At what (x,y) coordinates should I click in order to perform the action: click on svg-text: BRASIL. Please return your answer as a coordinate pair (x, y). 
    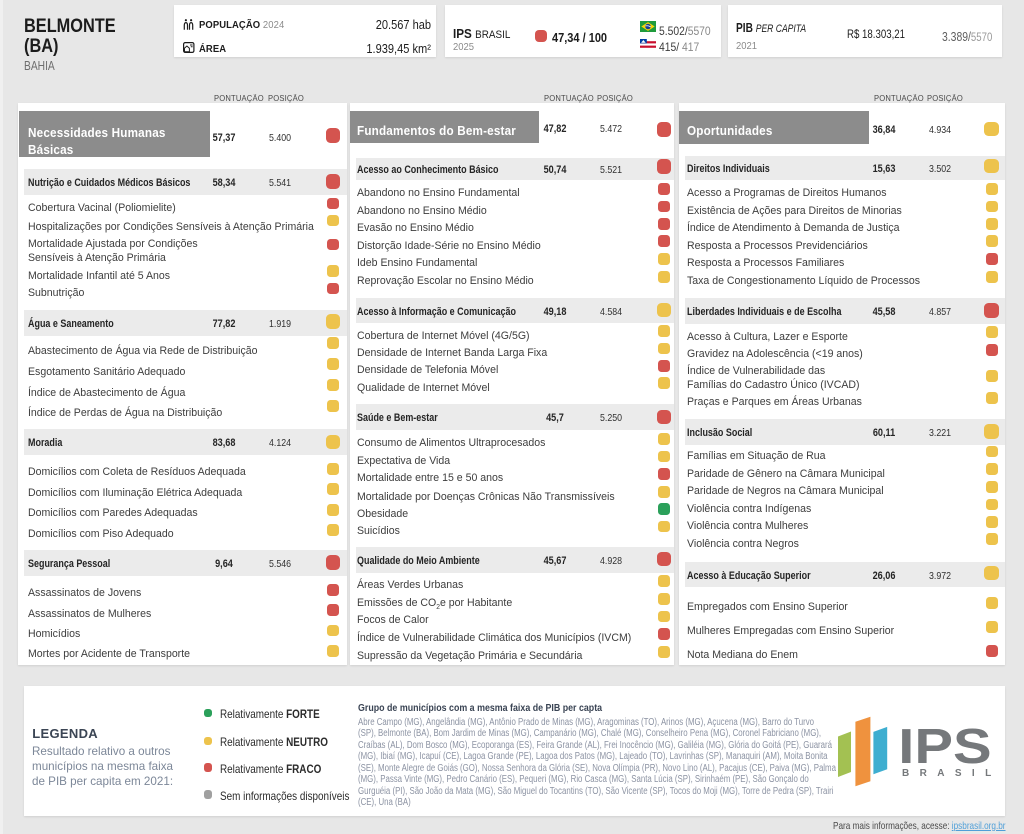
    Looking at the image, I should click on (952, 773).